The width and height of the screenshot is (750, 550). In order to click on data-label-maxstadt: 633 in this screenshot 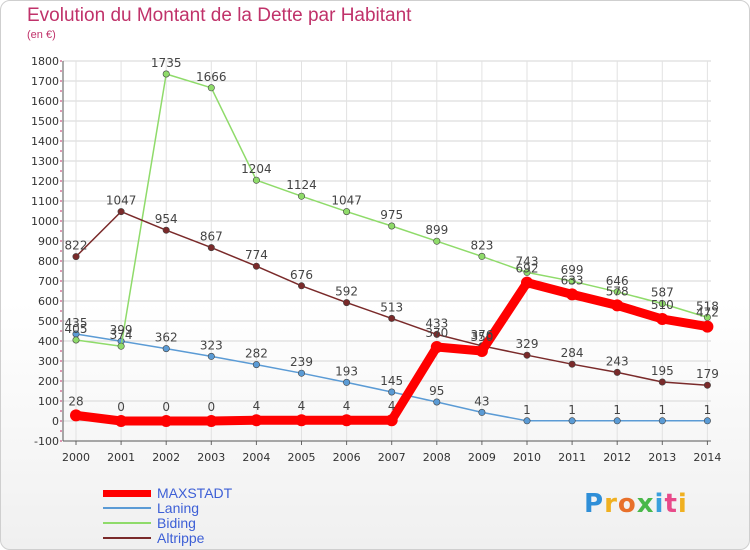, I will do `click(572, 280)`.